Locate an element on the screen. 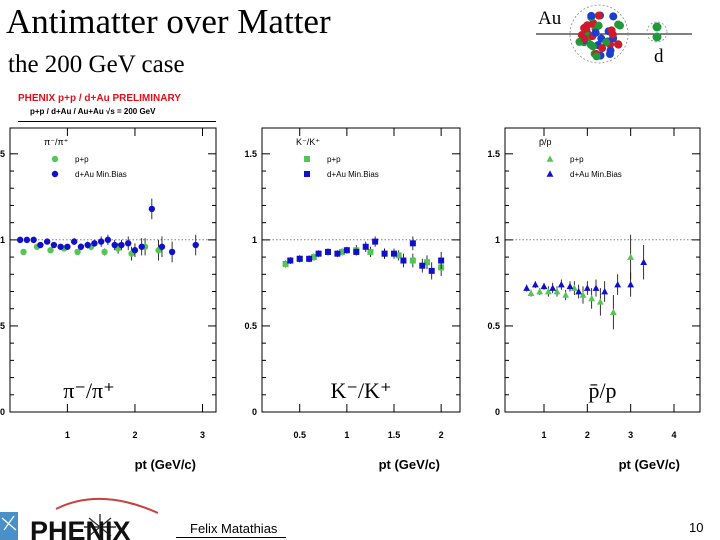  plot-title: K⁻/K⁺ is located at coordinates (308, 142).